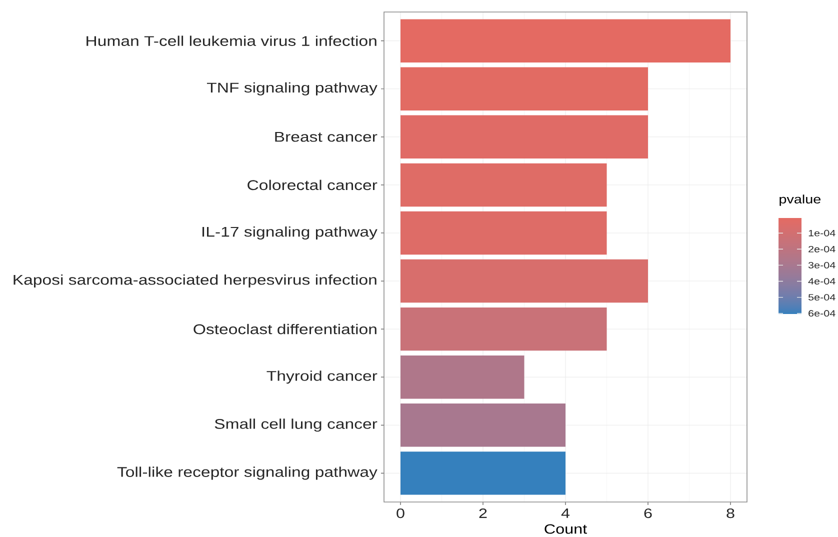 The image size is (838, 537). Describe the element at coordinates (313, 185) in the screenshot. I see `y-tick-label: Colorectal cancer` at that location.